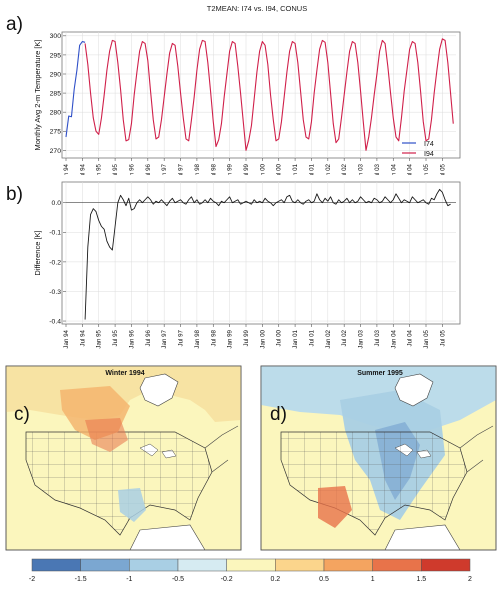 The width and height of the screenshot is (500, 594). I want to click on y-tick-label: 270, so click(56, 151).